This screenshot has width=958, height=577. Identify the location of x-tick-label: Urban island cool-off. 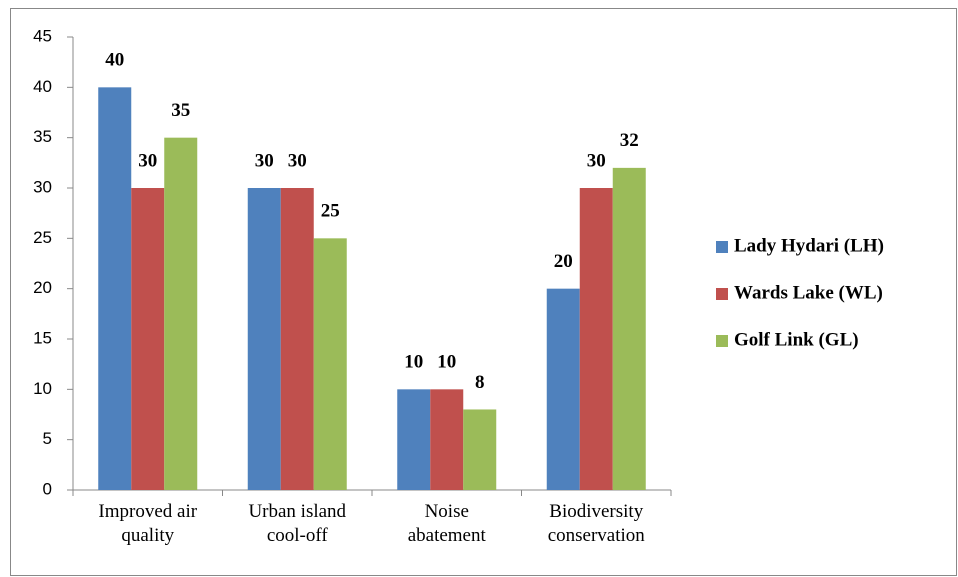
(297, 523).